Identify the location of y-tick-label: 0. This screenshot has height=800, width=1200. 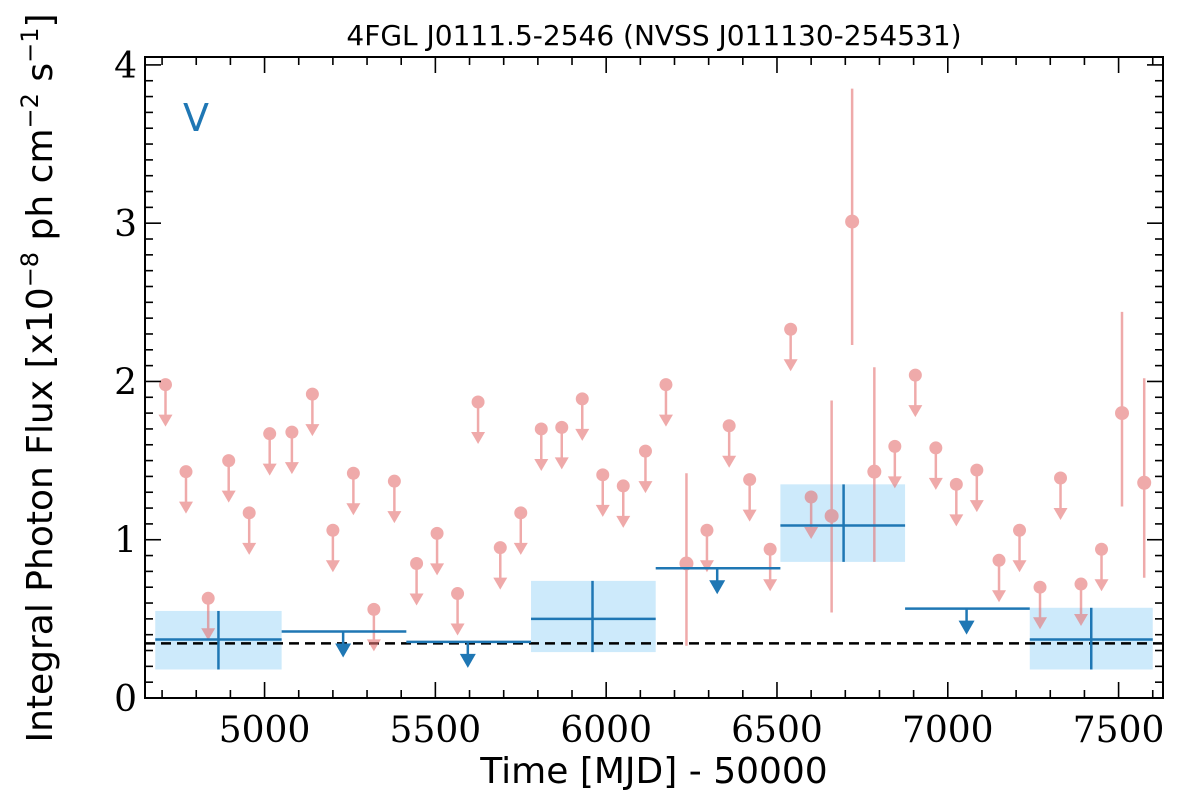
(125, 699).